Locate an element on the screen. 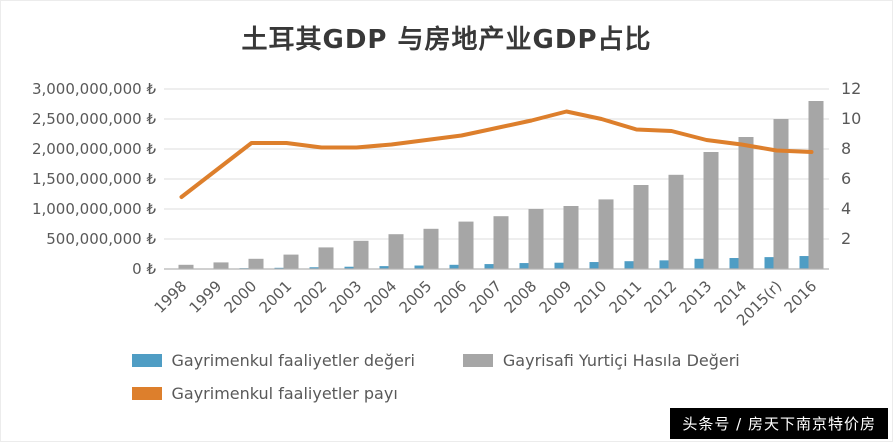 The height and width of the screenshot is (442, 893). legend-item-real-estate-share: Gayrimenkul faaliyetler payı is located at coordinates (264, 393).